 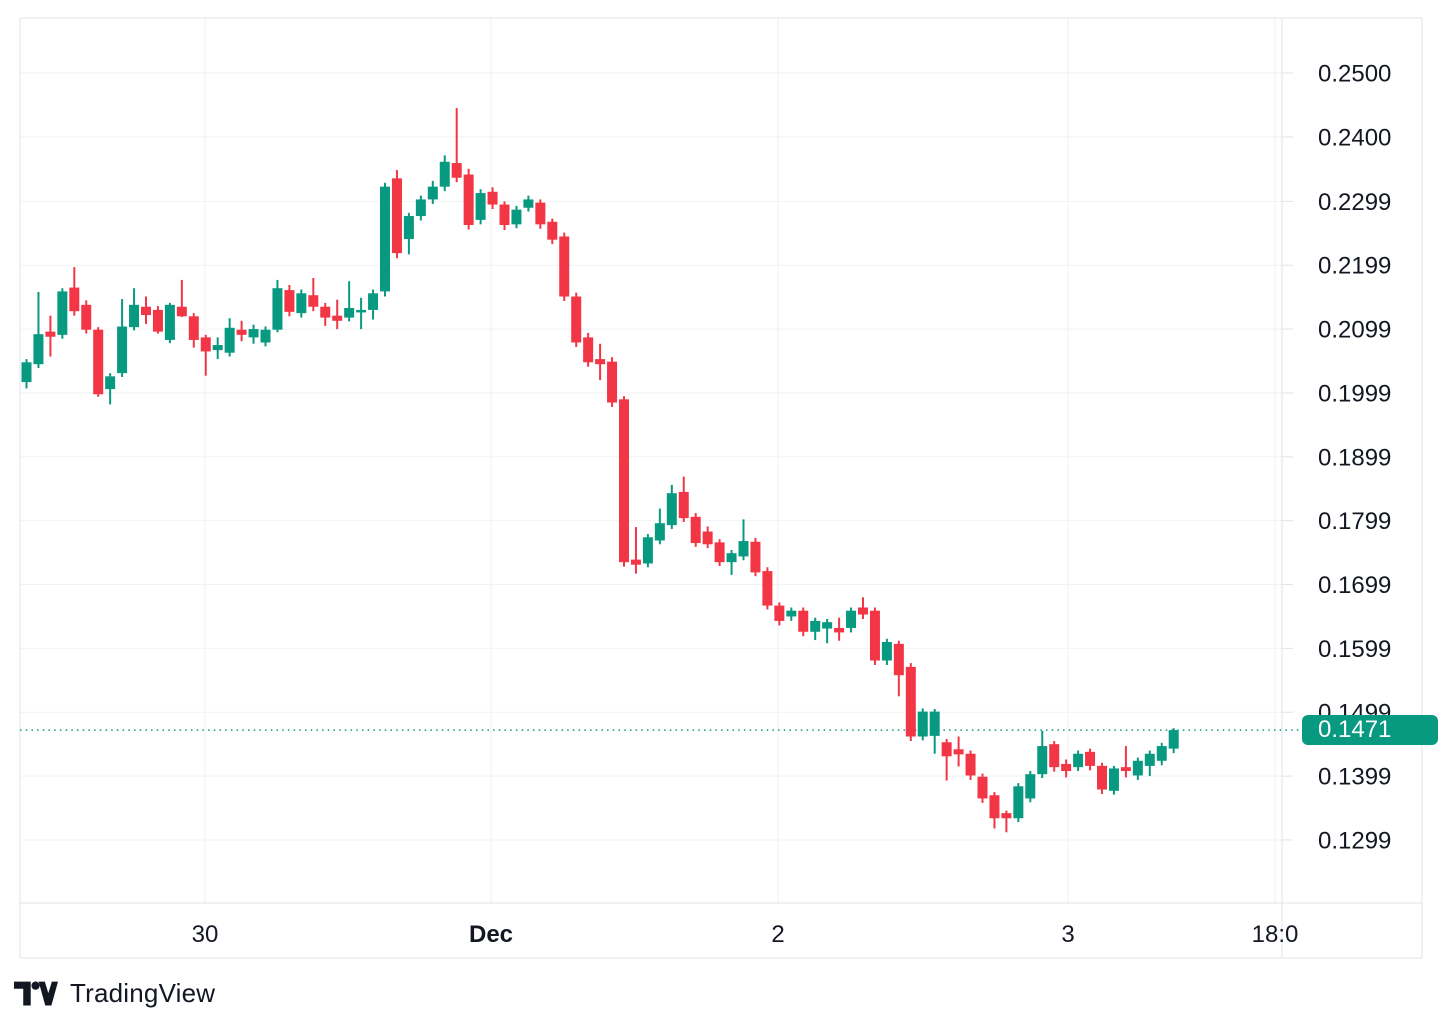 What do you see at coordinates (1354, 649) in the screenshot?
I see `price-tick-label: 0.1599` at bounding box center [1354, 649].